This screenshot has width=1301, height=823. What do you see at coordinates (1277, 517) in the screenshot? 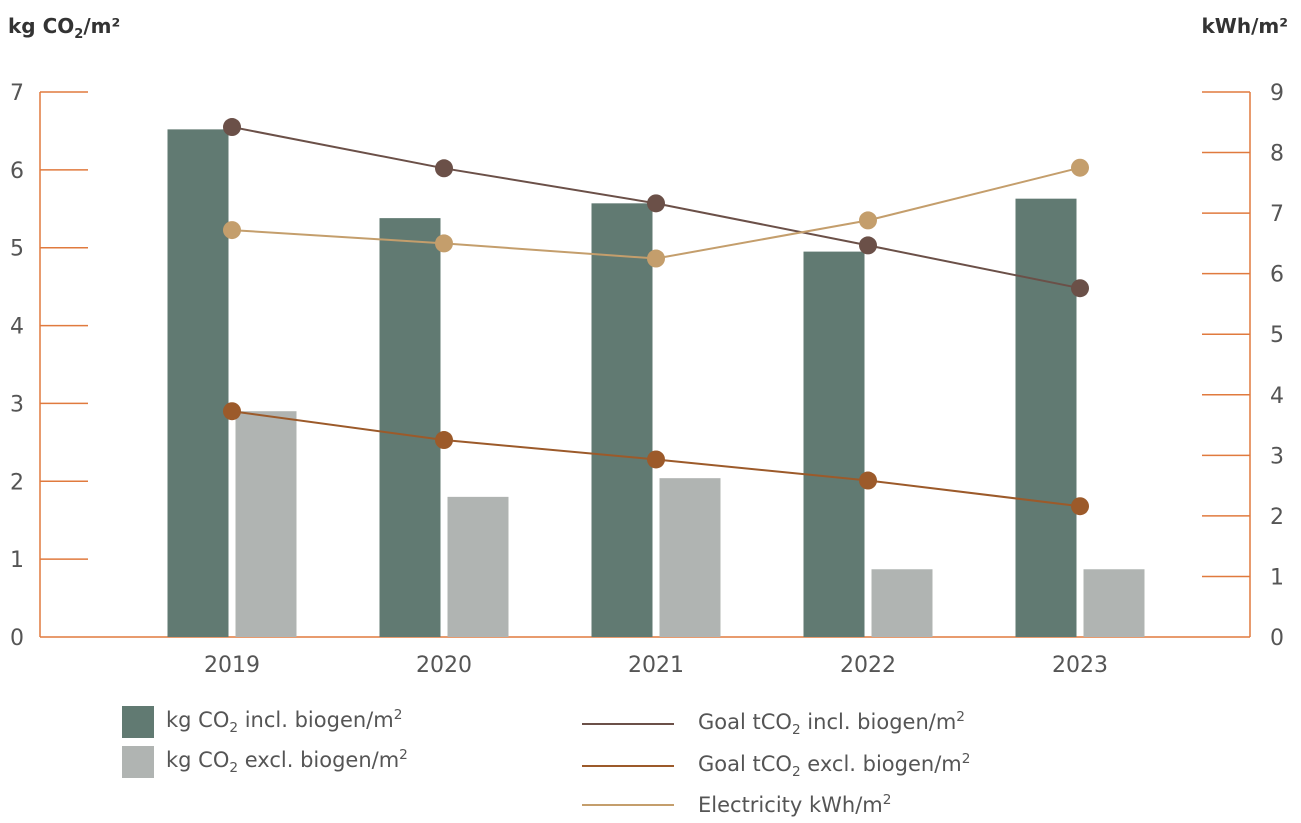
I see `right-tick-label: 2` at bounding box center [1277, 517].